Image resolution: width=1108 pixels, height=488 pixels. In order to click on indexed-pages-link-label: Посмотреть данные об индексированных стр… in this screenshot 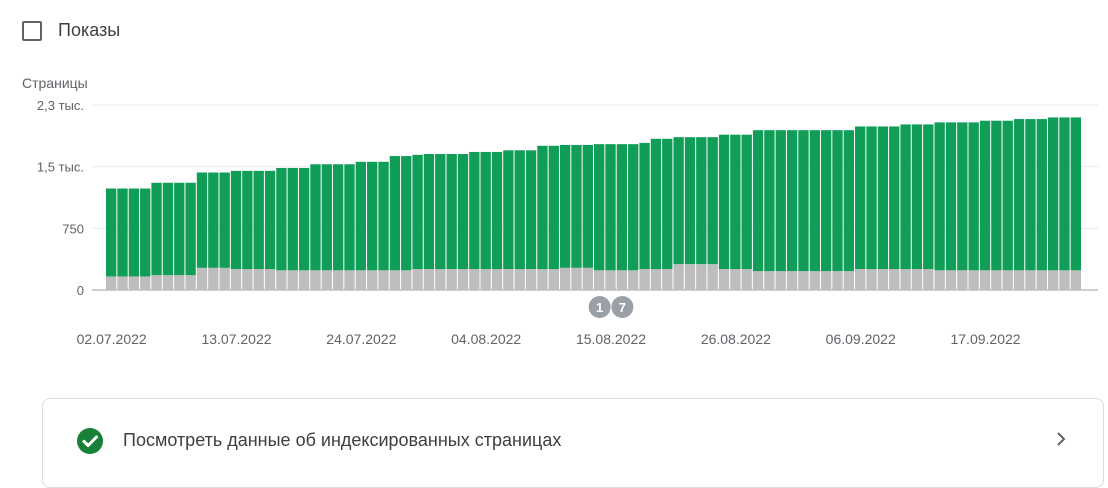, I will do `click(342, 440)`.